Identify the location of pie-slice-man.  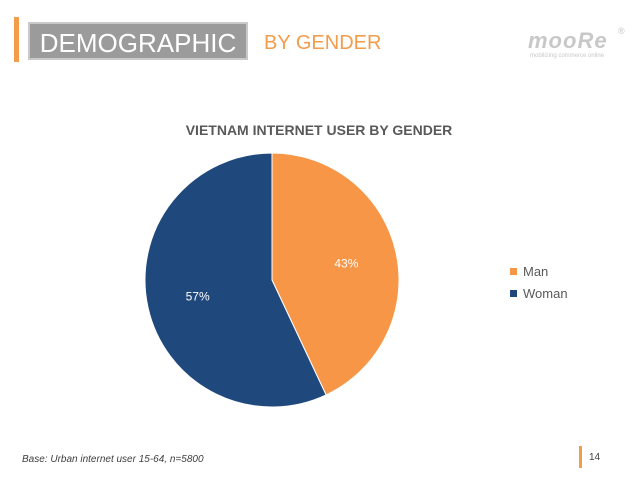
(335, 274).